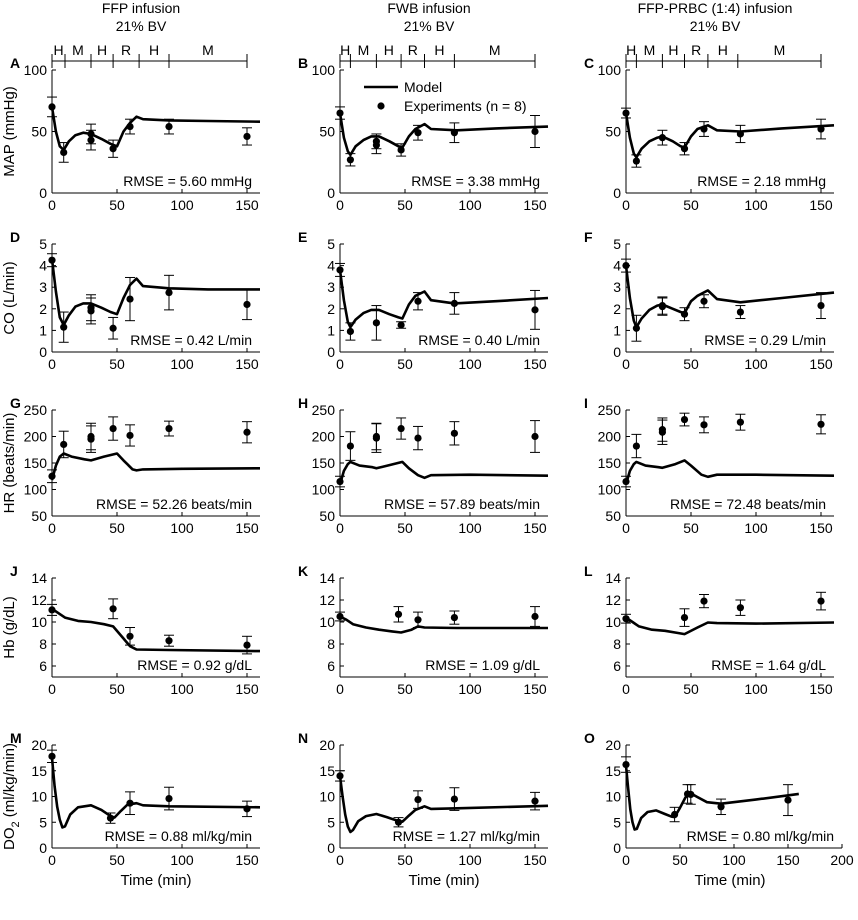 The image size is (858, 920). Describe the element at coordinates (613, 578) in the screenshot. I see `y-tick-label: 14` at that location.